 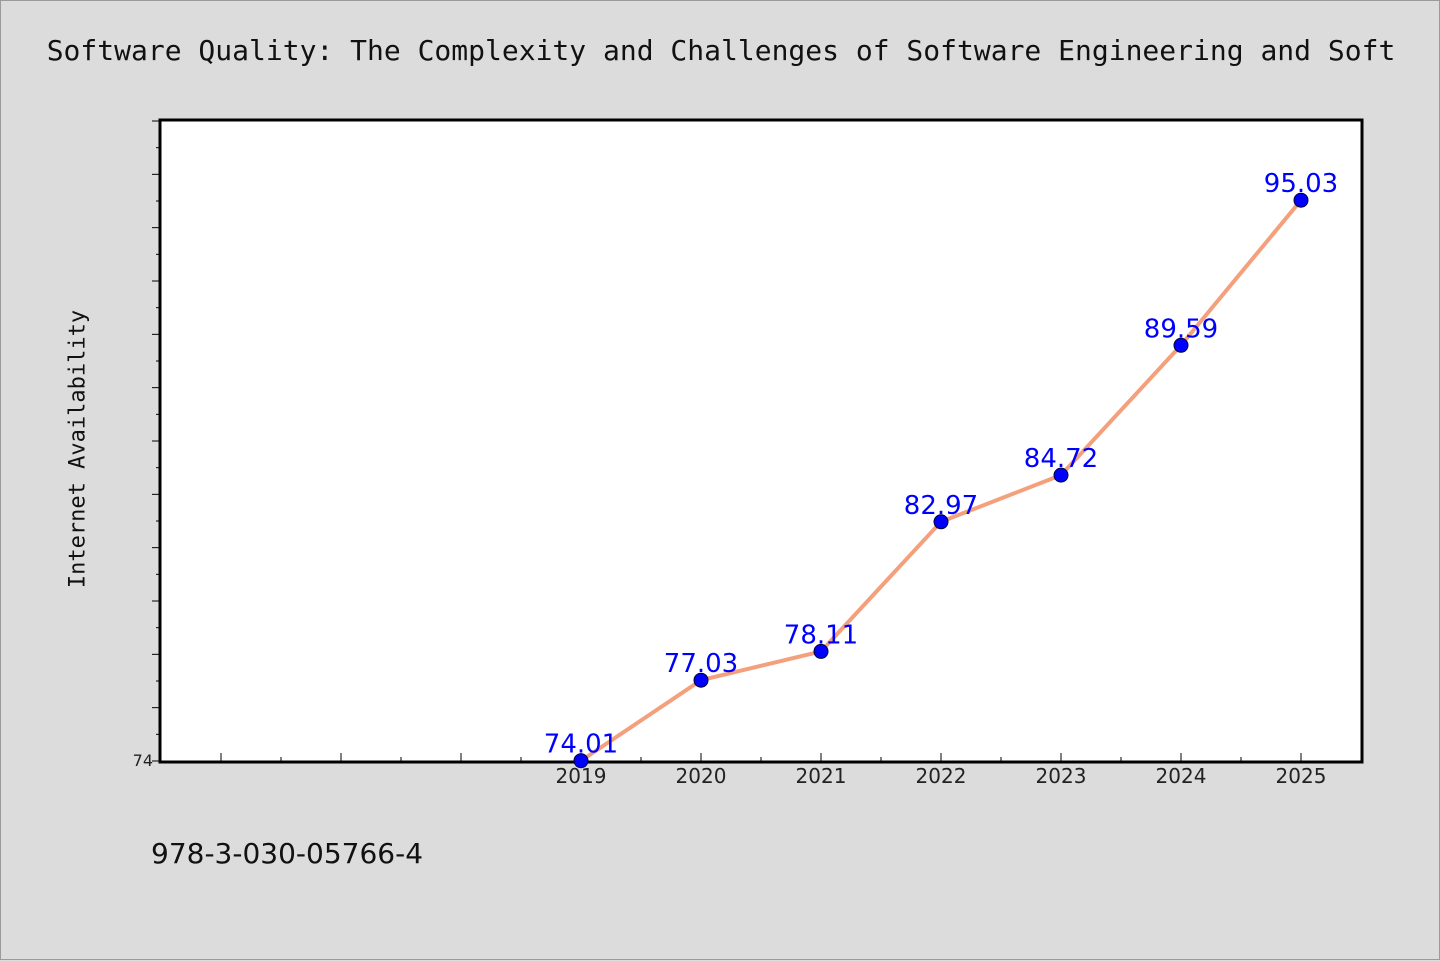 What do you see at coordinates (581, 745) in the screenshot?
I see `data-label: 74.01` at bounding box center [581, 745].